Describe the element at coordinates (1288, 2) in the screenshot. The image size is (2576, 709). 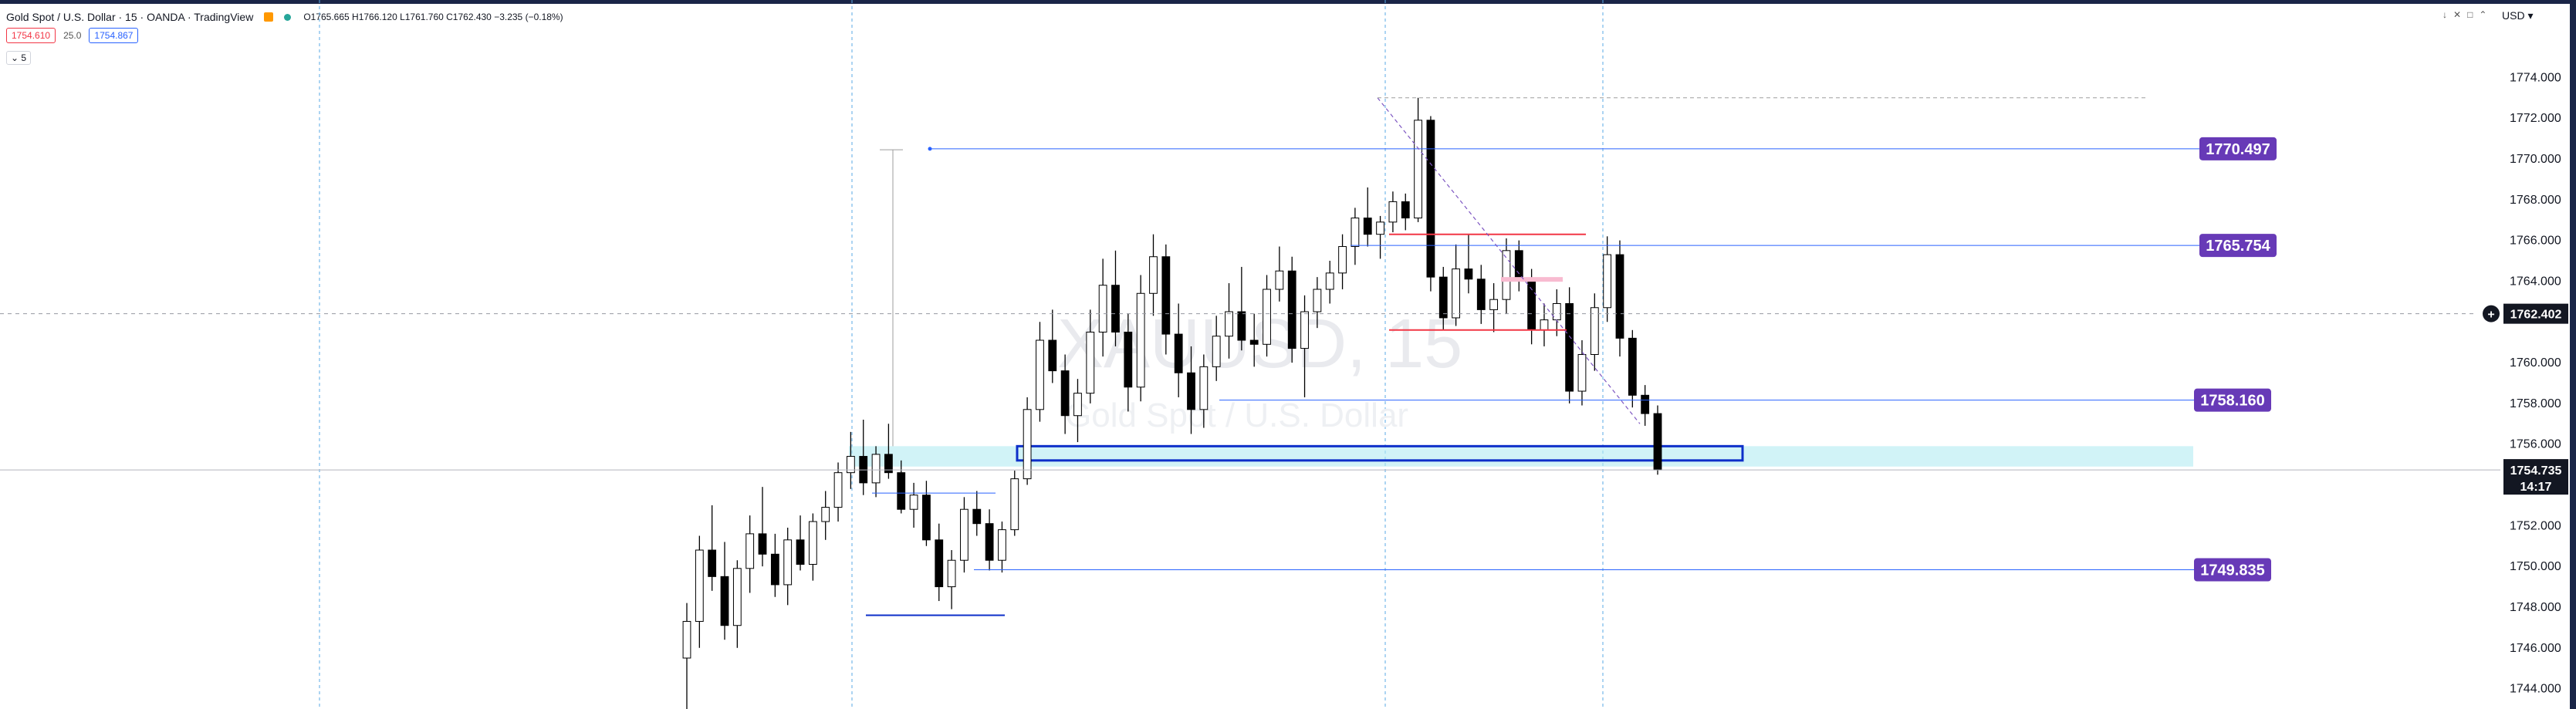
I see `top-band` at that location.